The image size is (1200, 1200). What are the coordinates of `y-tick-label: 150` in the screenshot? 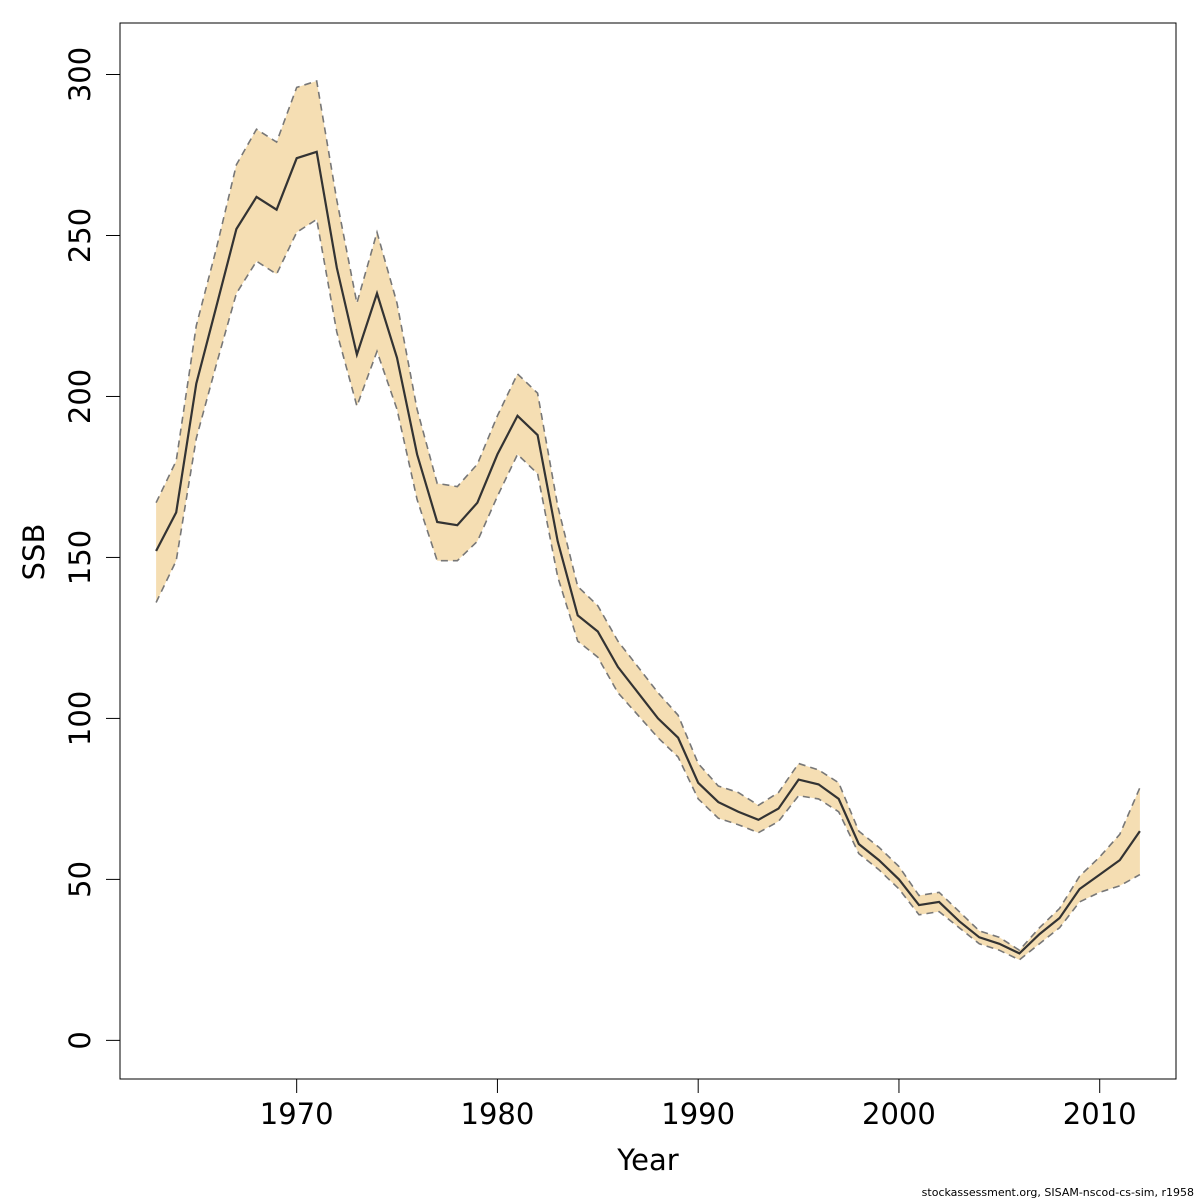 It's located at (80, 557).